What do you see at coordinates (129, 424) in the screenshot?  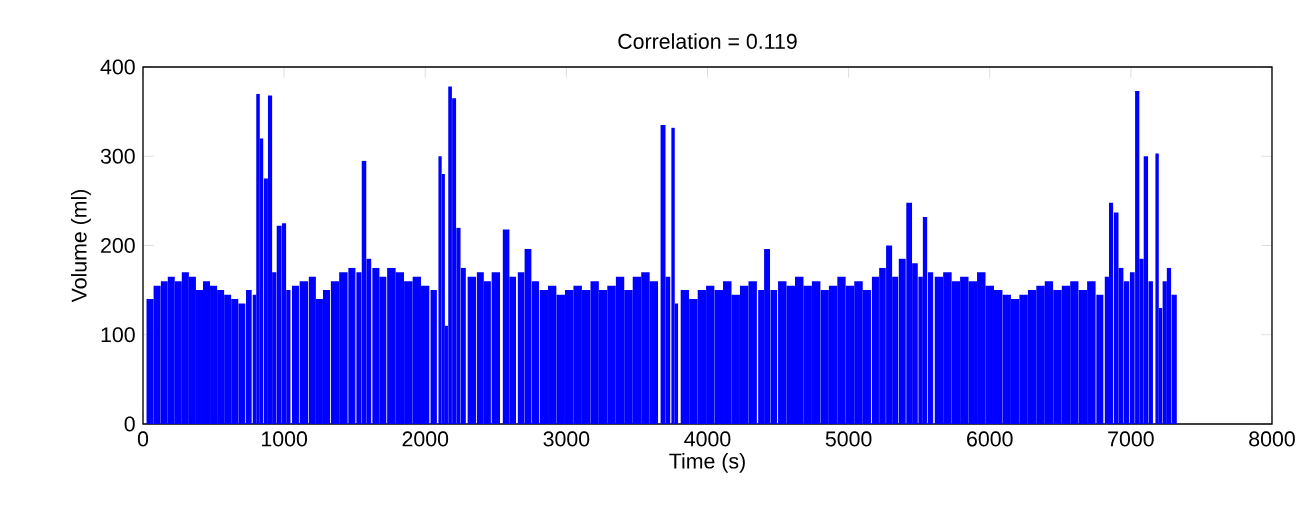 I see `y-tick-label: 0` at bounding box center [129, 424].